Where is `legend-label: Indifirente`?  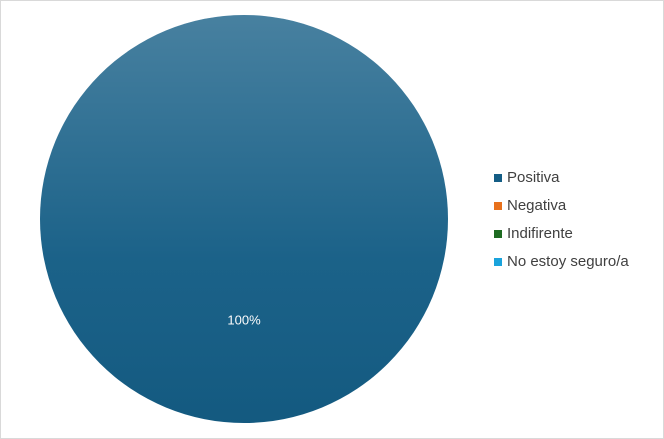
legend-label: Indifirente is located at coordinates (540, 233).